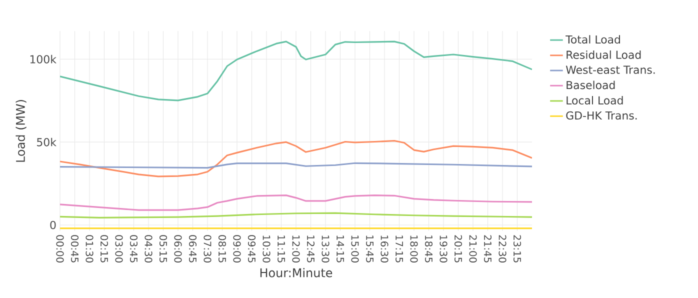 The image size is (698, 298). I want to click on x-tick-label: 03:45, so click(134, 248).